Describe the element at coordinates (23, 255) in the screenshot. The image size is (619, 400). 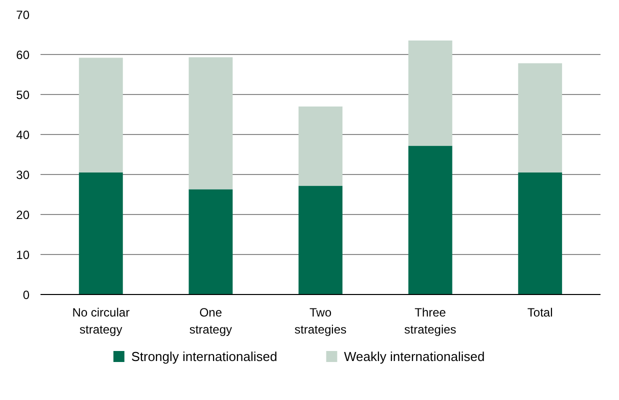
I see `y-tick-label: 10` at that location.